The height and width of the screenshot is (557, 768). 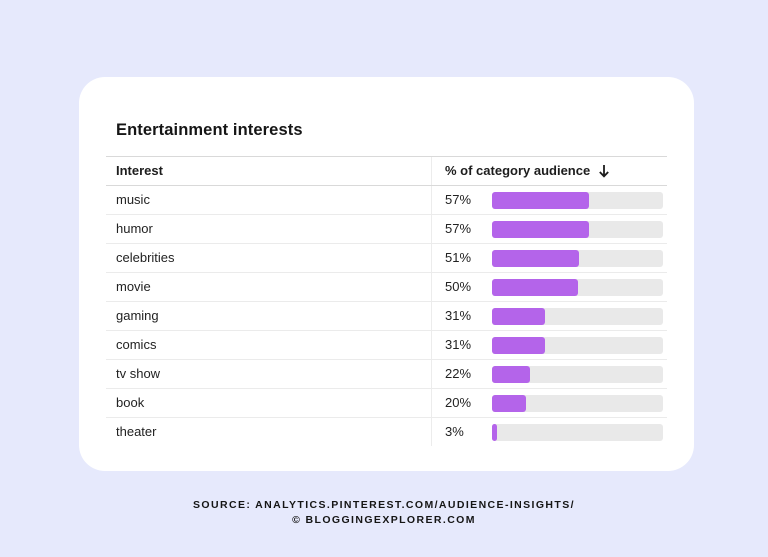 What do you see at coordinates (458, 286) in the screenshot?
I see `percent-value: 50%` at bounding box center [458, 286].